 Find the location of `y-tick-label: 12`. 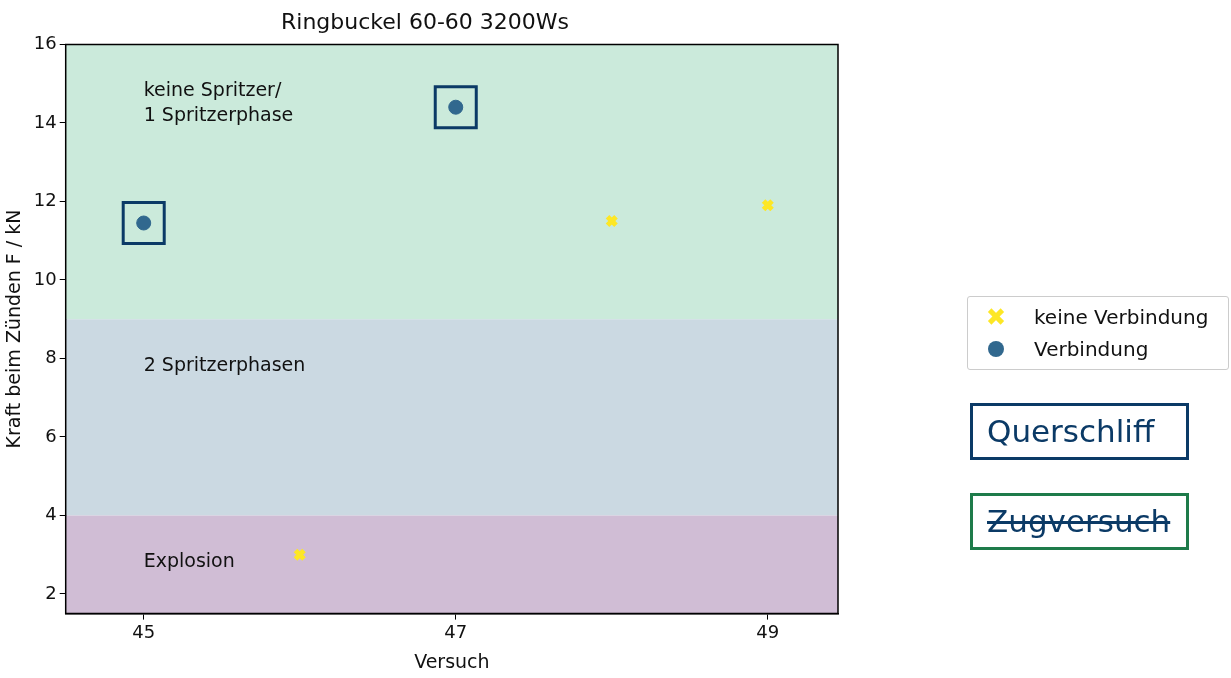

y-tick-label: 12 is located at coordinates (45, 200).